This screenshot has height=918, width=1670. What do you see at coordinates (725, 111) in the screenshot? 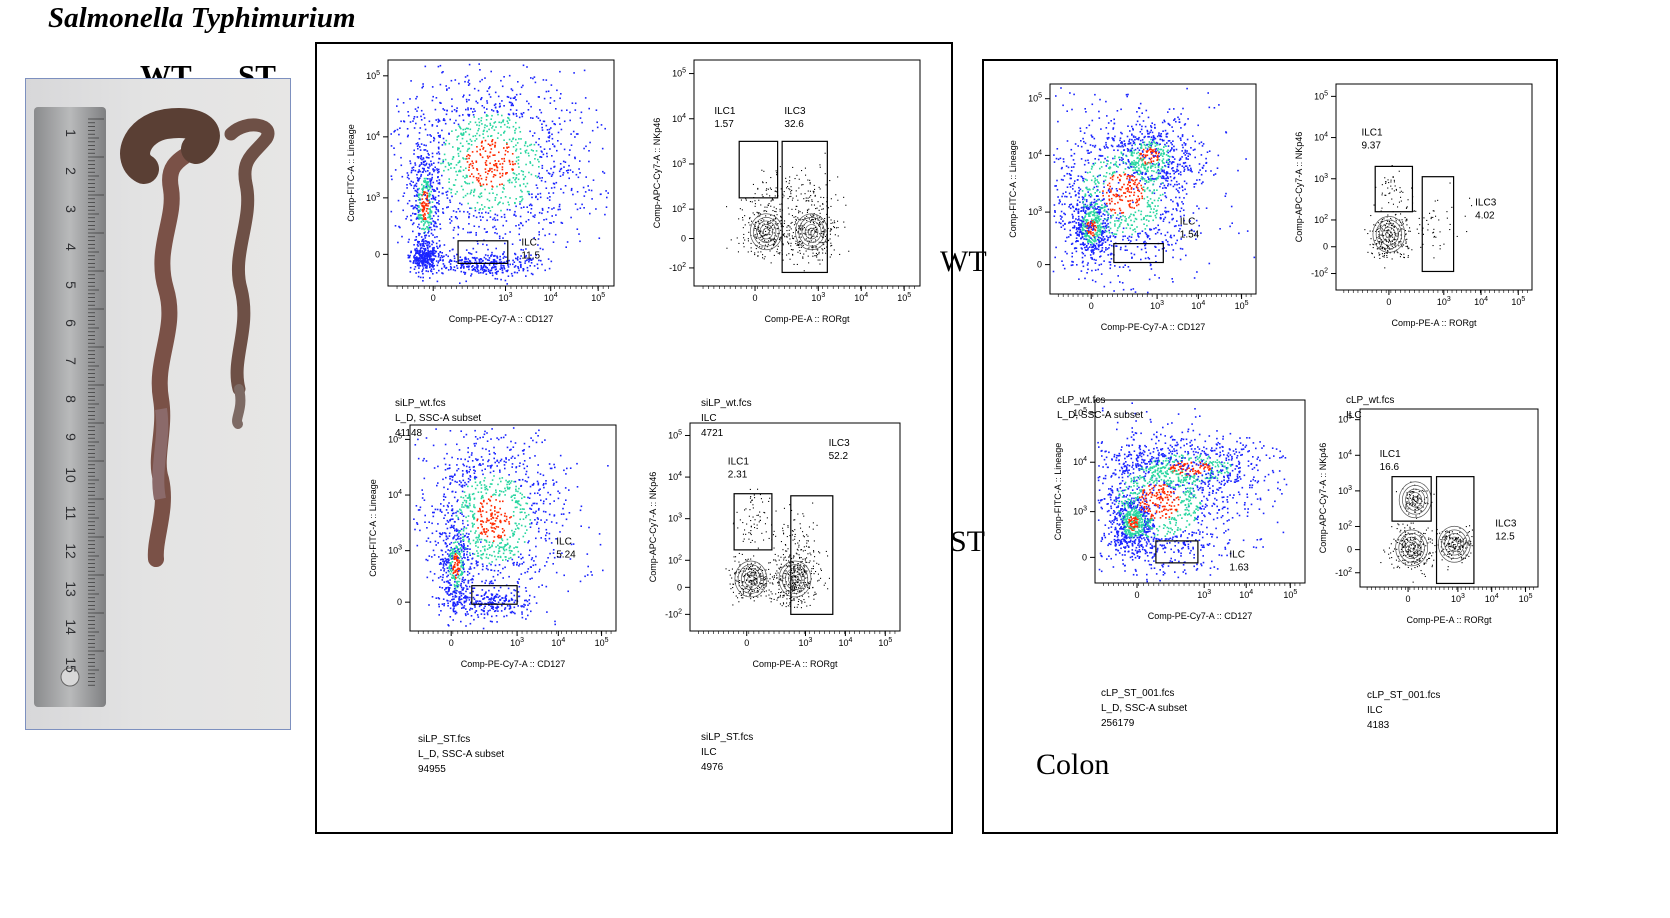
I see `gate-name-ilc1: ILC1` at bounding box center [725, 111].